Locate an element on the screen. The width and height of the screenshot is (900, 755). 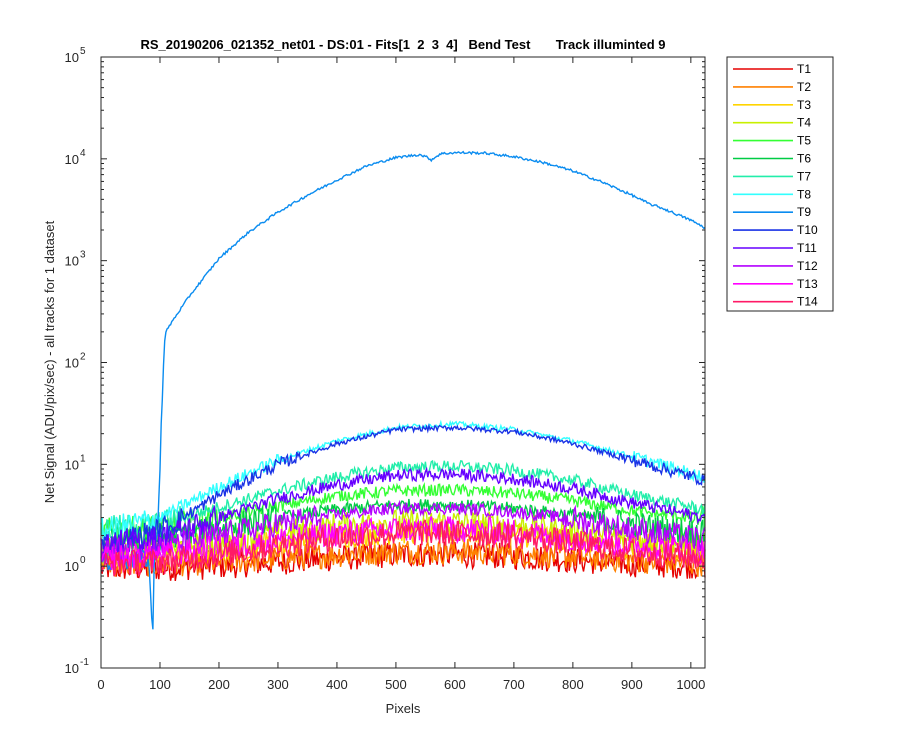
x-tick-label: 0 is located at coordinates (100, 684).